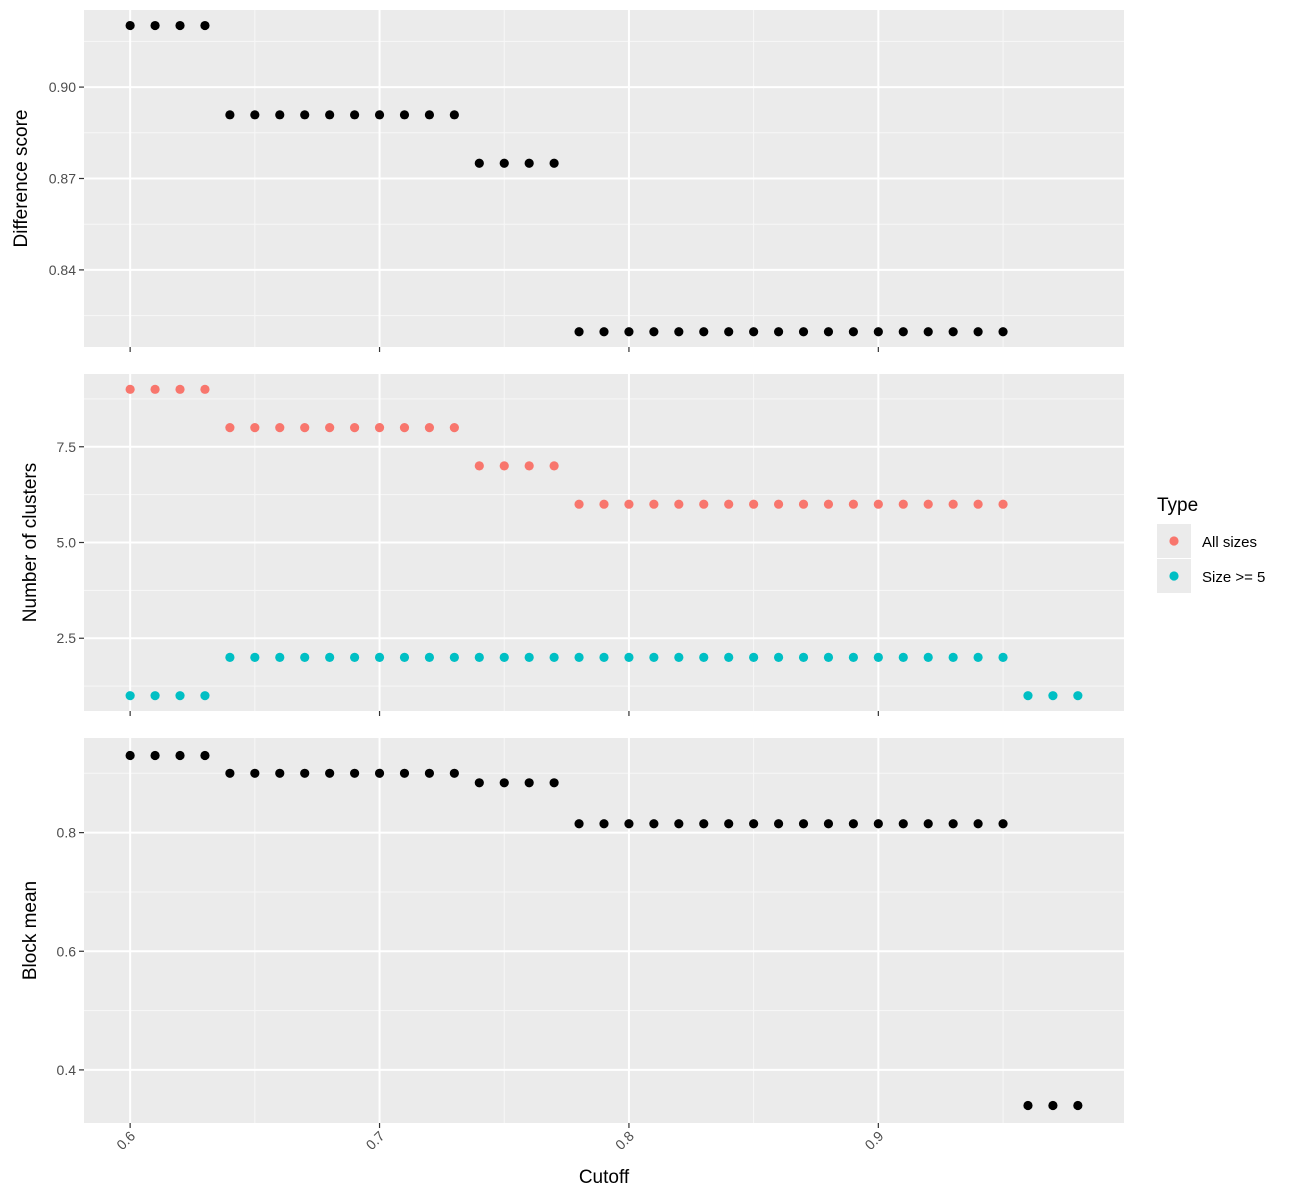 Image resolution: width=1300 pixels, height=1200 pixels. Describe the element at coordinates (67, 638) in the screenshot. I see `y-tick-label: 2.5` at that location.